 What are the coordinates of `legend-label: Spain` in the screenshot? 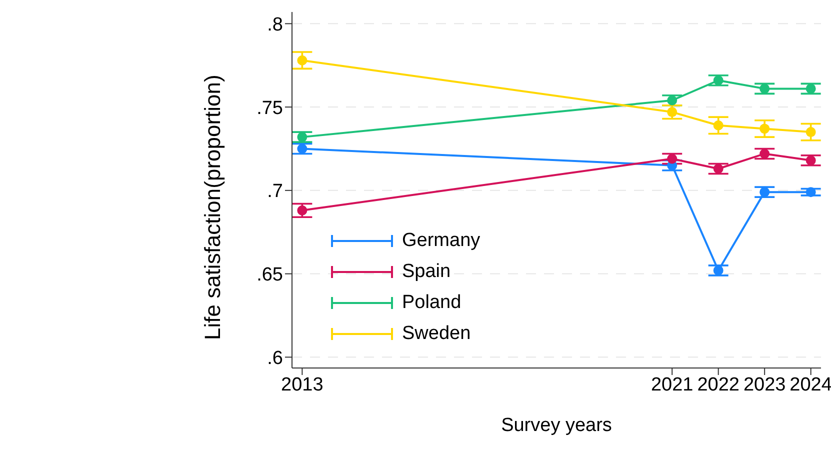 It's located at (426, 271).